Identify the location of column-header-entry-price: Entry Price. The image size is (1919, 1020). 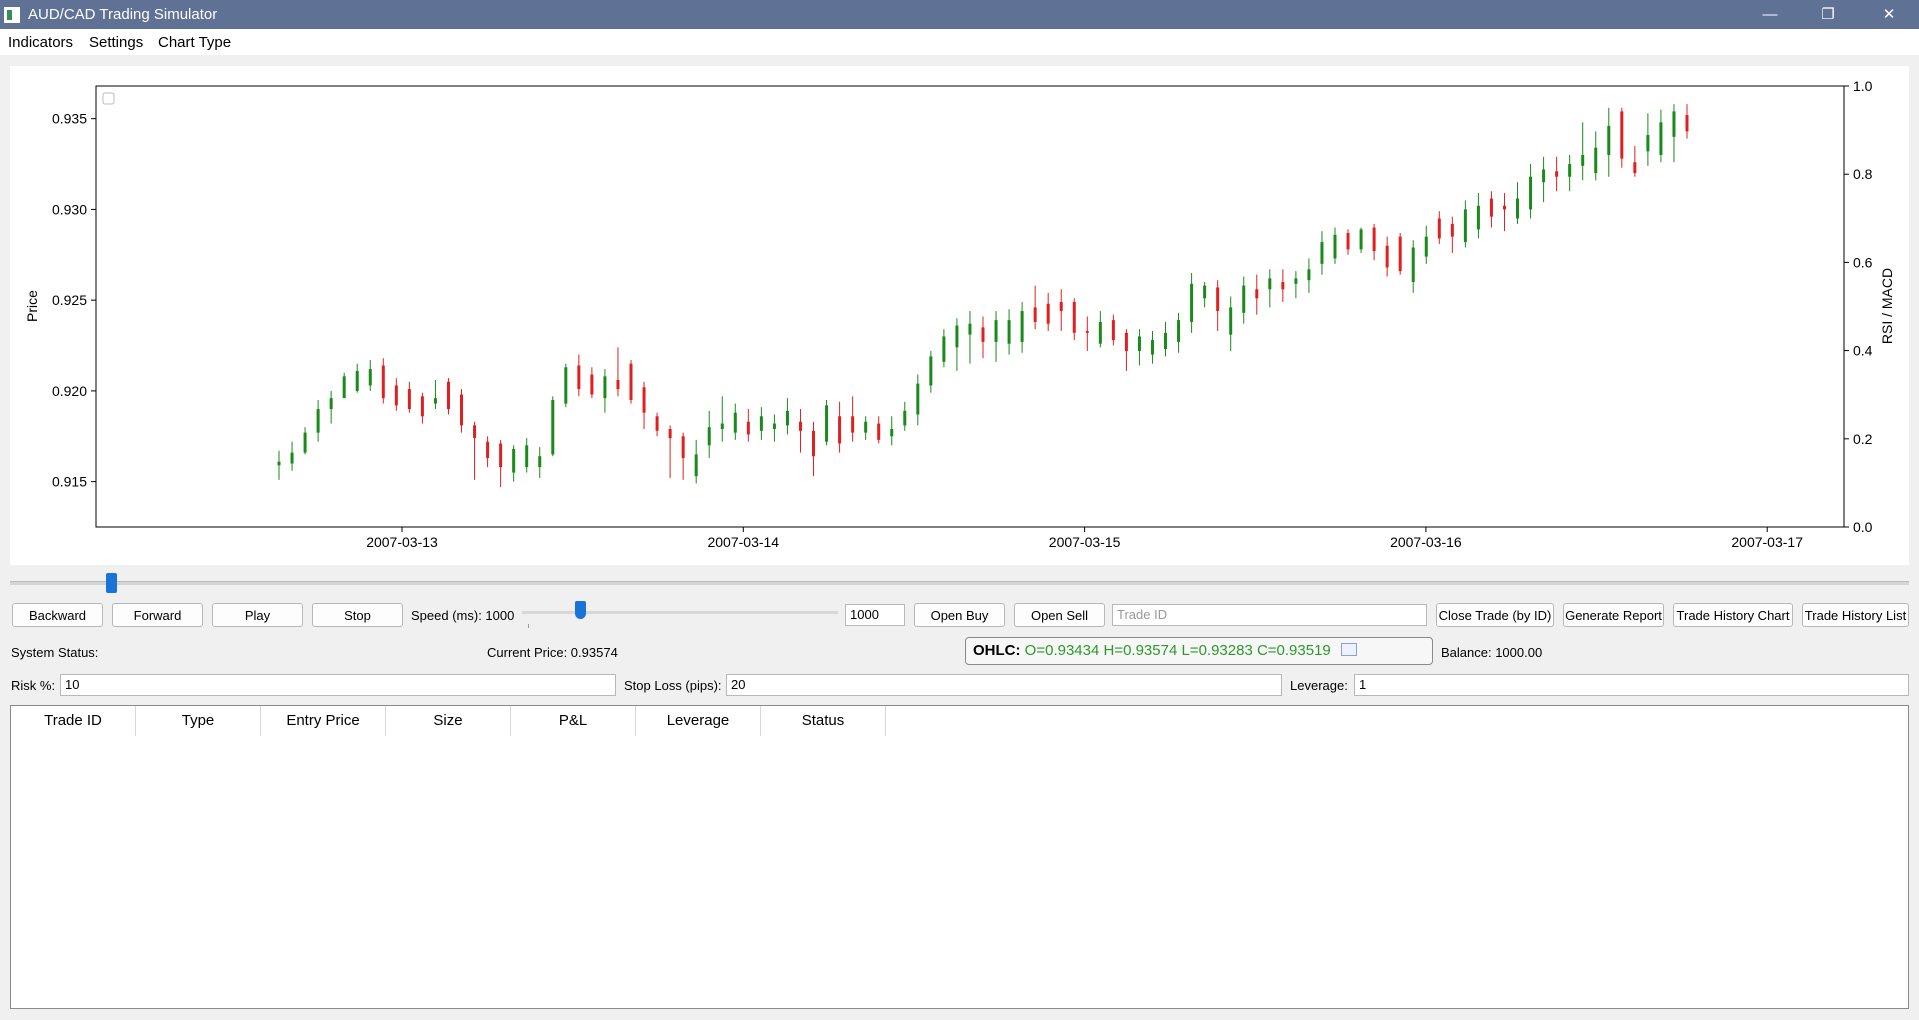
(323, 721).